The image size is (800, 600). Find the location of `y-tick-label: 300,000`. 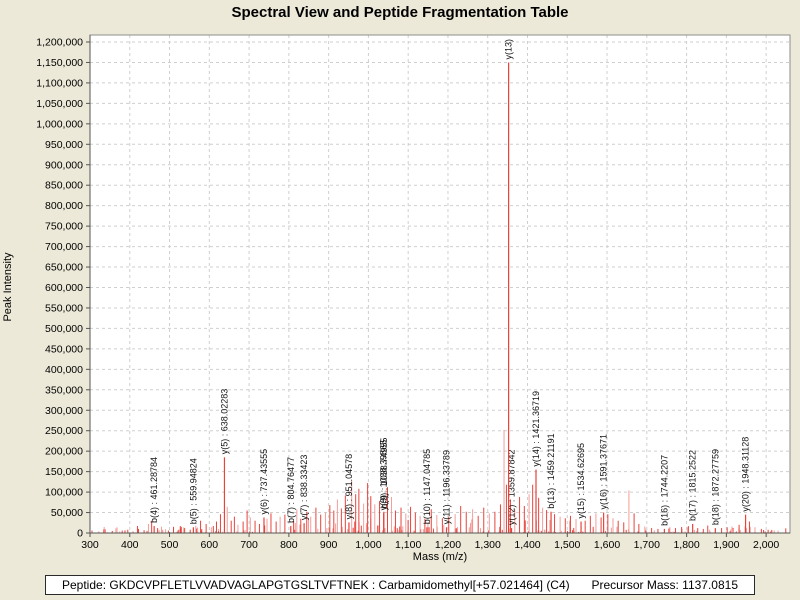

y-tick-label: 300,000 is located at coordinates (64, 411).